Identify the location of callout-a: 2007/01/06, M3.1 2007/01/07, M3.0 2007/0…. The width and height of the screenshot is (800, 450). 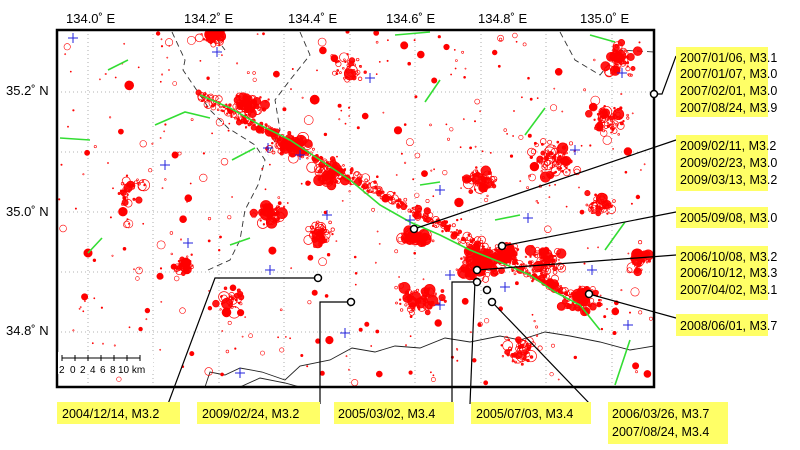
(726, 82).